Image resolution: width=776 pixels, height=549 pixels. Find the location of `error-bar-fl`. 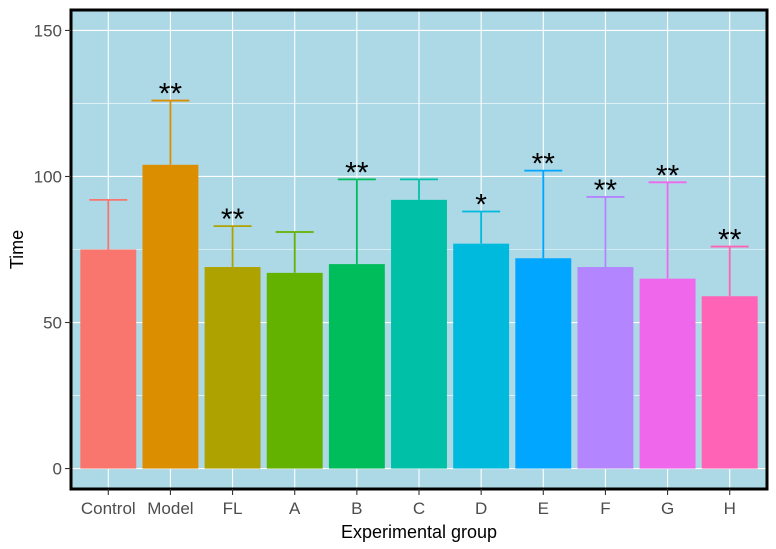

error-bar-fl is located at coordinates (232, 246).